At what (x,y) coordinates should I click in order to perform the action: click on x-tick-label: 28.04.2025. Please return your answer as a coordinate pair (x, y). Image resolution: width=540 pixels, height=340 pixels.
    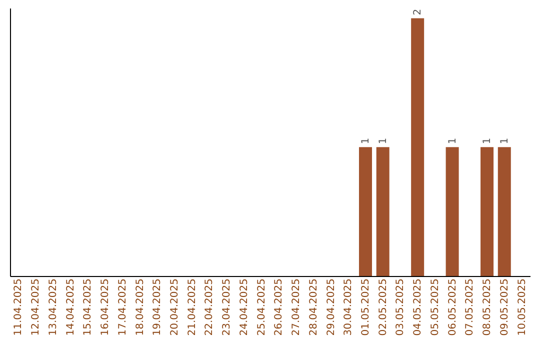
    Looking at the image, I should click on (314, 307).